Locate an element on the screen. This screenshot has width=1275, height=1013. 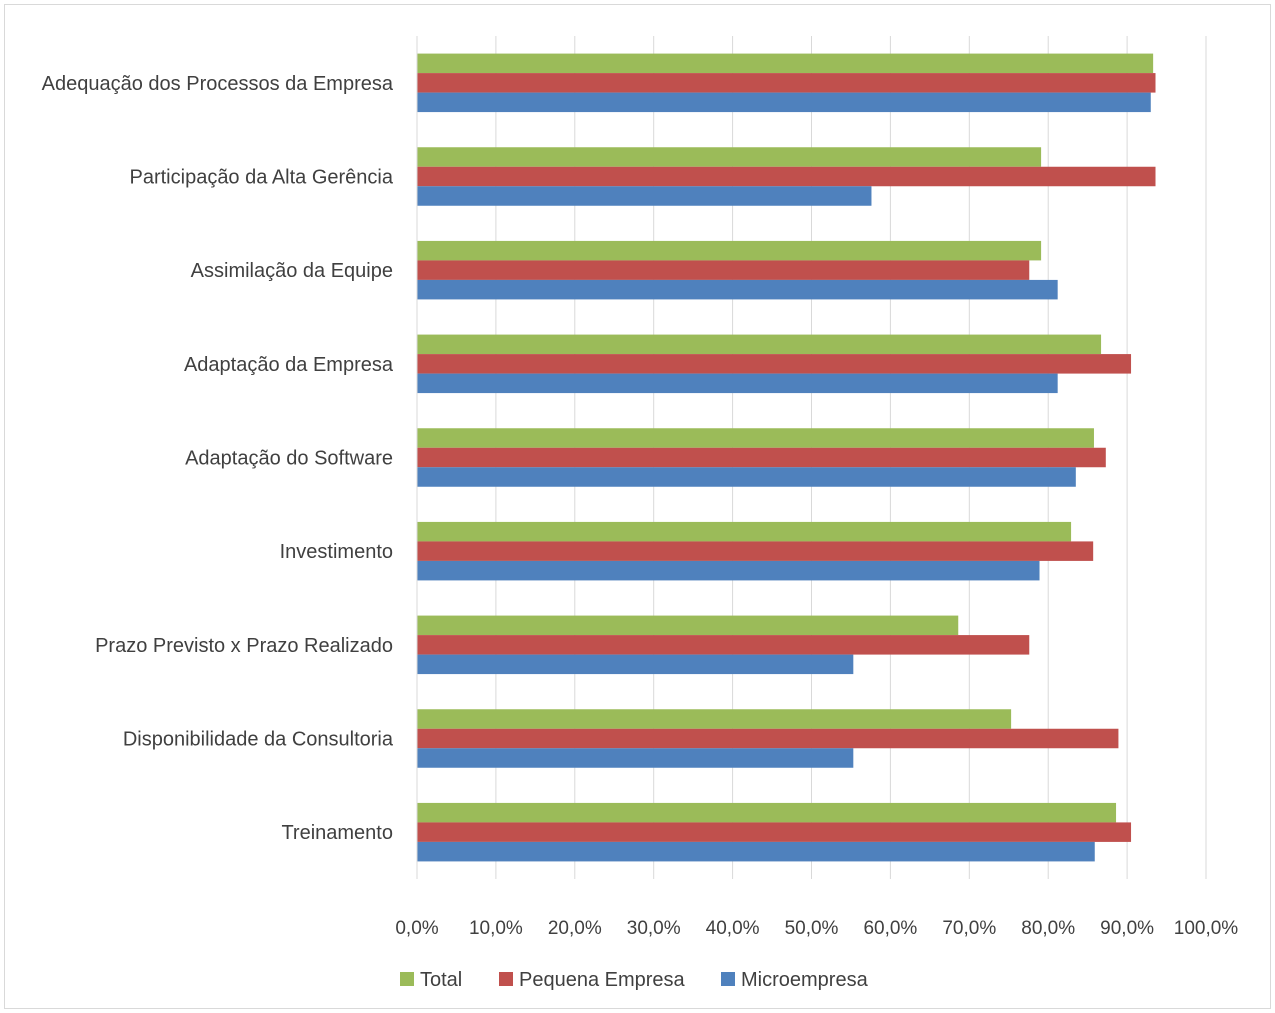
x-tick-label: 10,0% is located at coordinates (496, 928).